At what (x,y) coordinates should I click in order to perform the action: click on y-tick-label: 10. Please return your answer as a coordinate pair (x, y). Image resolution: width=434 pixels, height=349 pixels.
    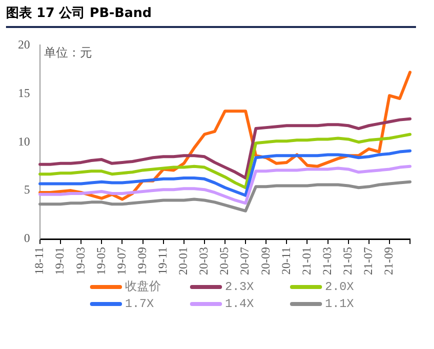
    Looking at the image, I should click on (24, 141).